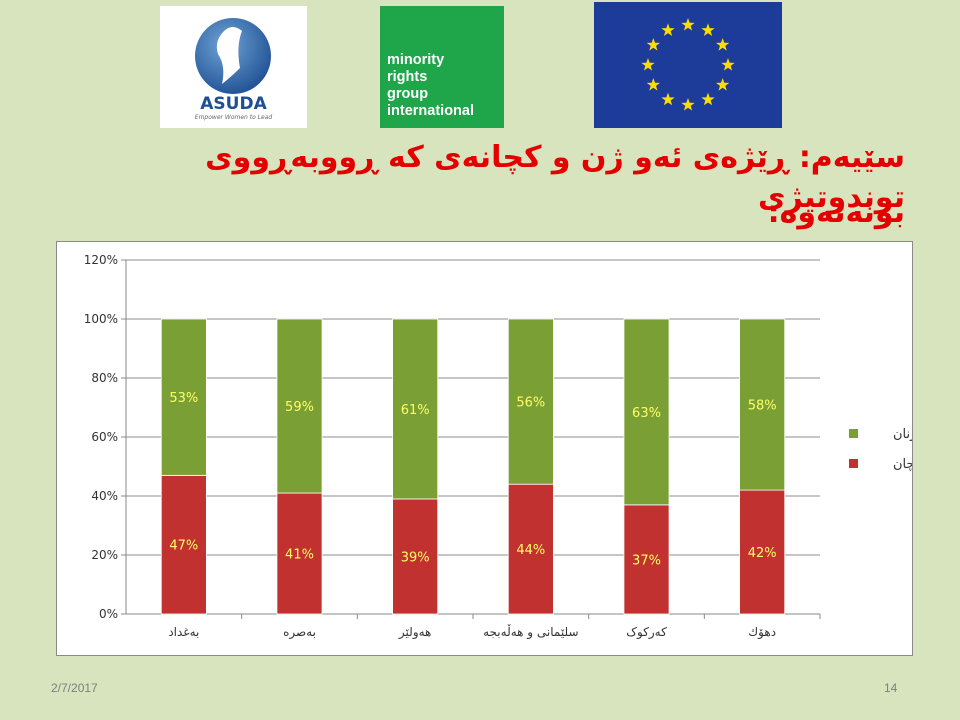 This screenshot has width=960, height=720. What do you see at coordinates (104, 378) in the screenshot?
I see `y-tick-label: 80%` at bounding box center [104, 378].